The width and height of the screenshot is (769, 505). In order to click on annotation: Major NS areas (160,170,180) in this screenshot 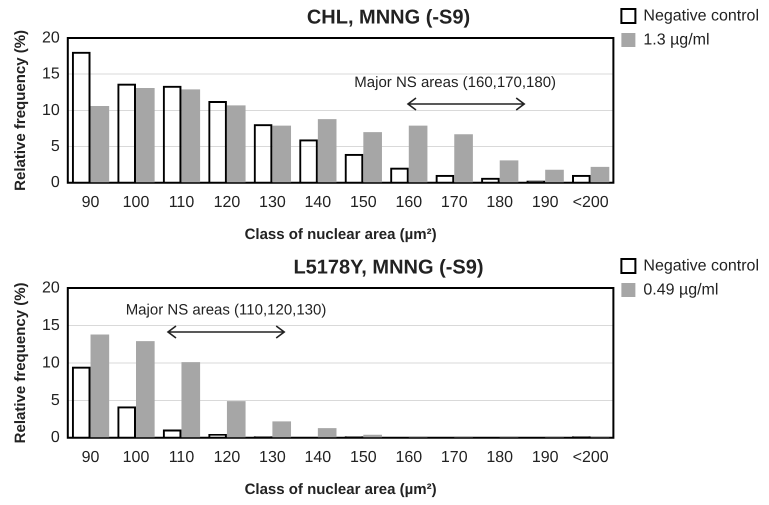, I will do `click(455, 82)`.